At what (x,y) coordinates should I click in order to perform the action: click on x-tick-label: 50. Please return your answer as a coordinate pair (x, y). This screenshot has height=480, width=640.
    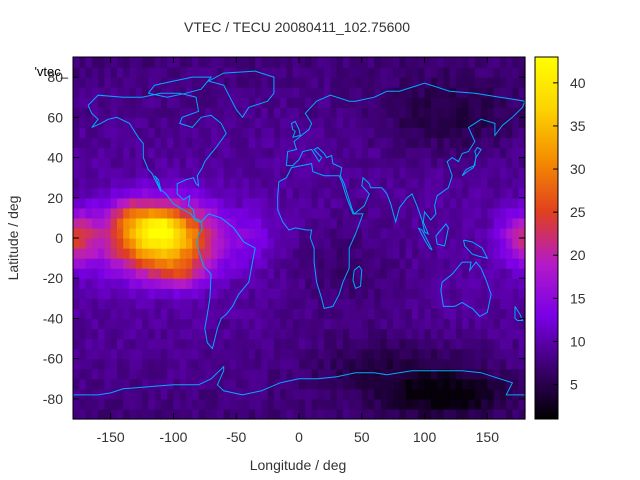
    Looking at the image, I should click on (362, 437).